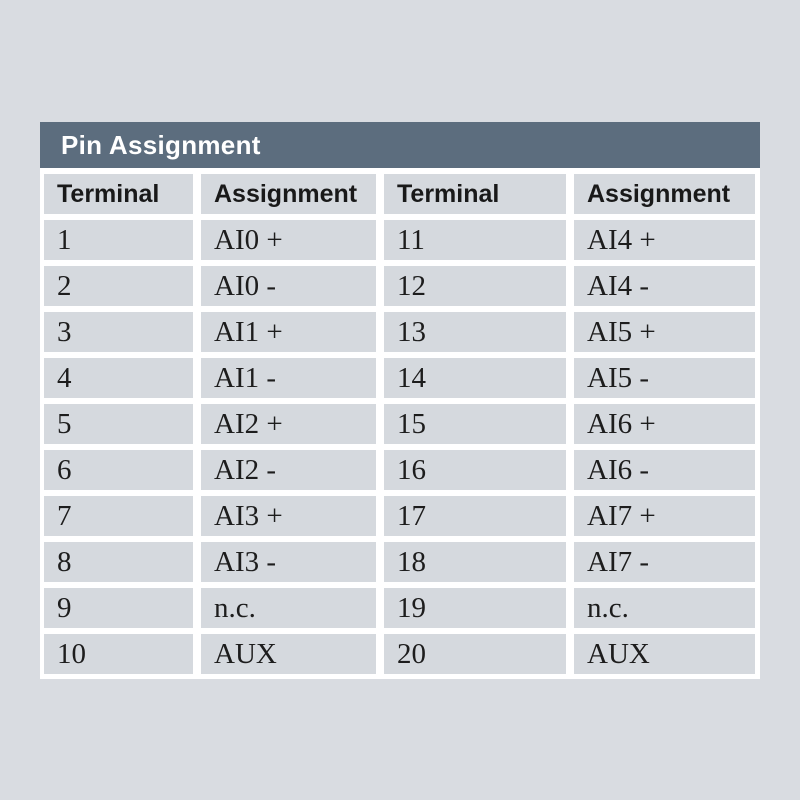 The image size is (800, 800). Describe the element at coordinates (118, 424) in the screenshot. I see `terminal-cell: 5` at that location.